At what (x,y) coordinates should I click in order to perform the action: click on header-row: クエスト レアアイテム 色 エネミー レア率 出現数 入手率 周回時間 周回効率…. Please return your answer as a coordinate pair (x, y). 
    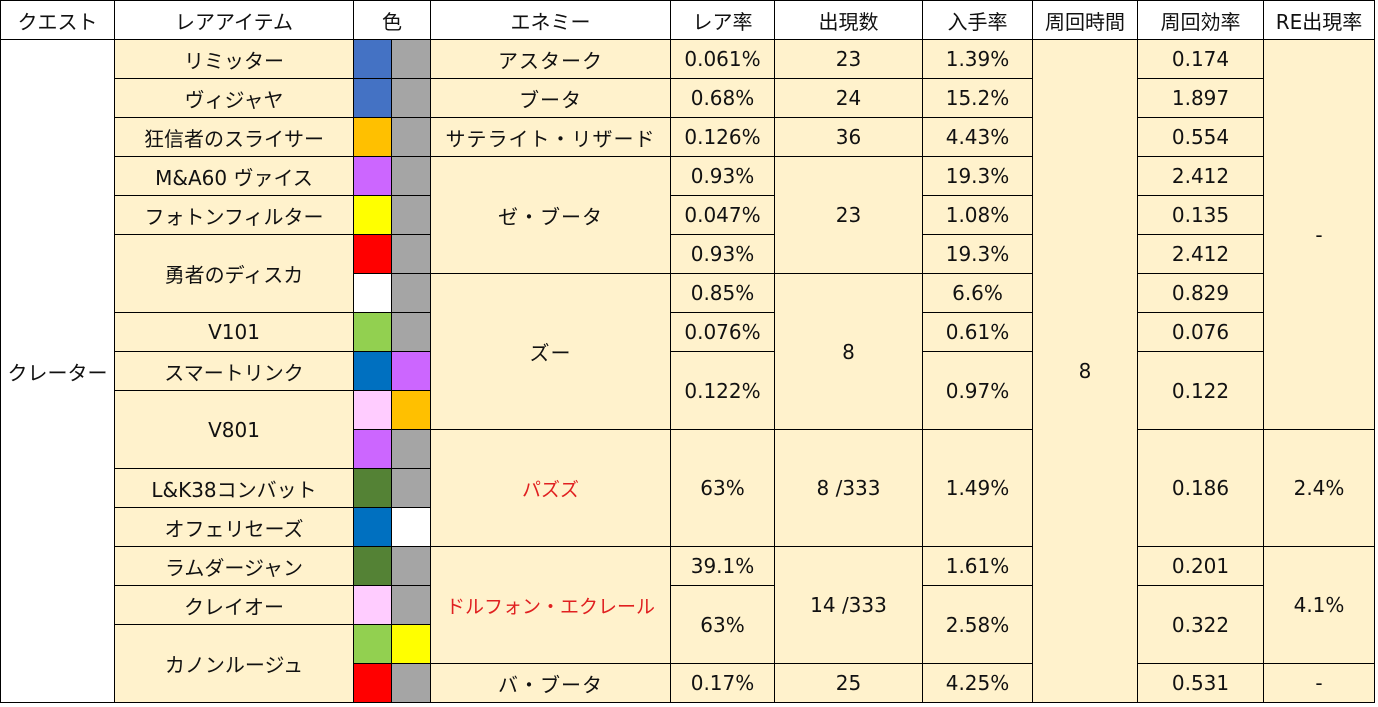
    Looking at the image, I should click on (687, 20).